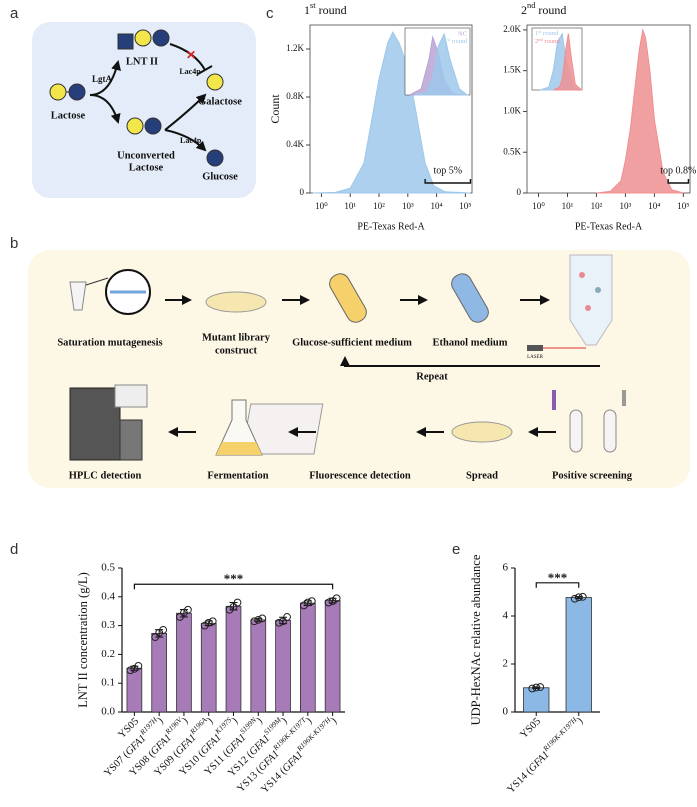 The height and width of the screenshot is (807, 697). I want to click on inhibit-arrow, so click(187, 57).